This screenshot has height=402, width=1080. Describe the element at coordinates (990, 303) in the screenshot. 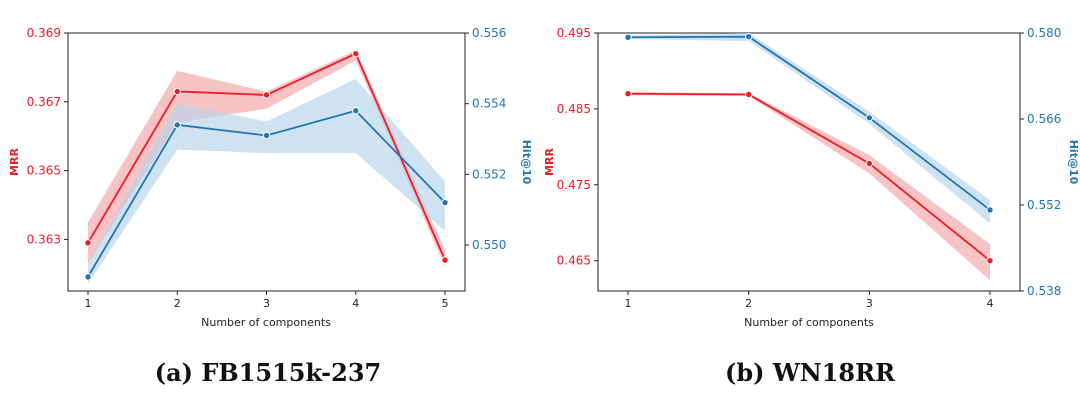

I see `chart-b-x-tick-label: 4` at that location.